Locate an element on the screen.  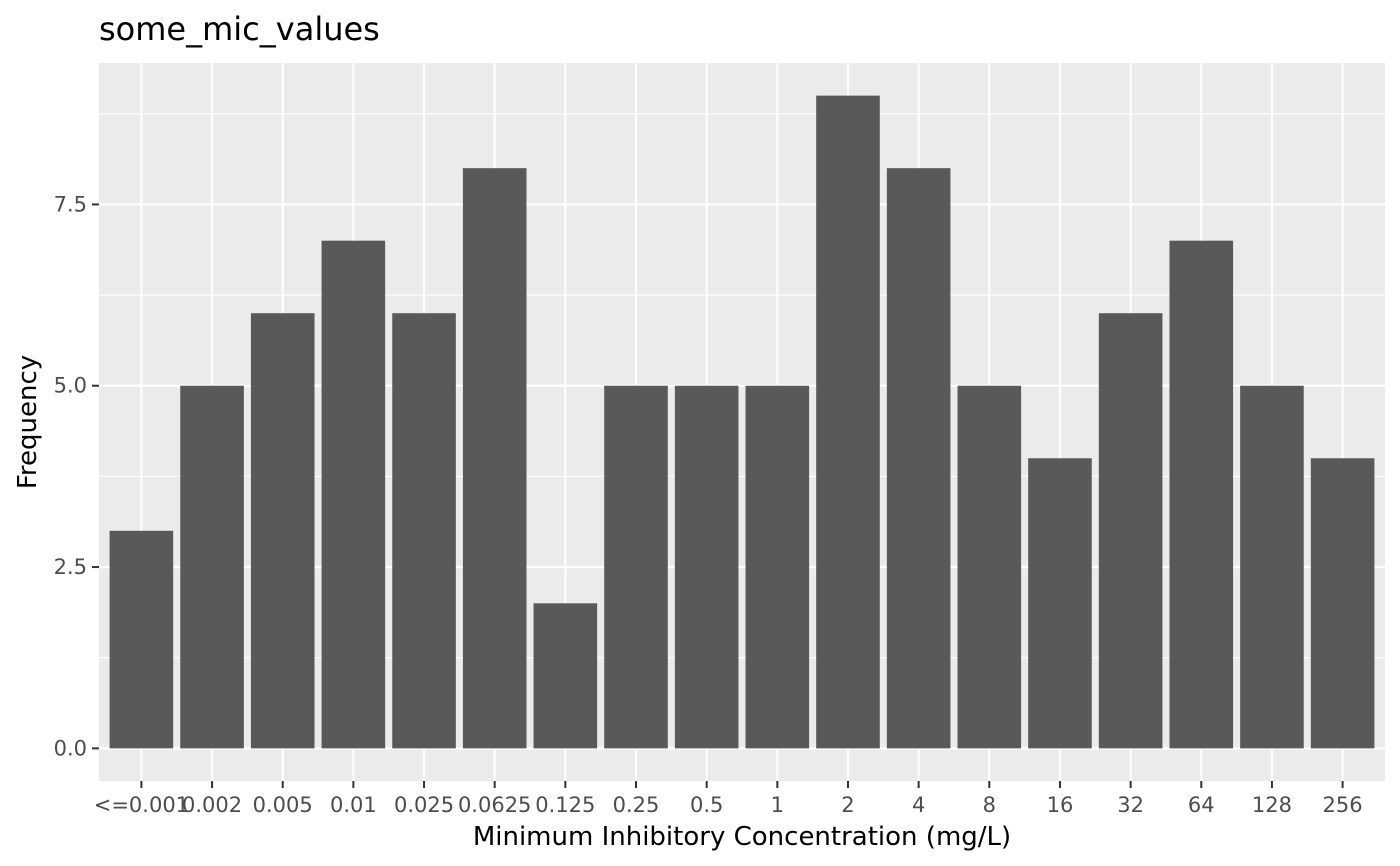
x-tick-label: 64 is located at coordinates (1201, 805).